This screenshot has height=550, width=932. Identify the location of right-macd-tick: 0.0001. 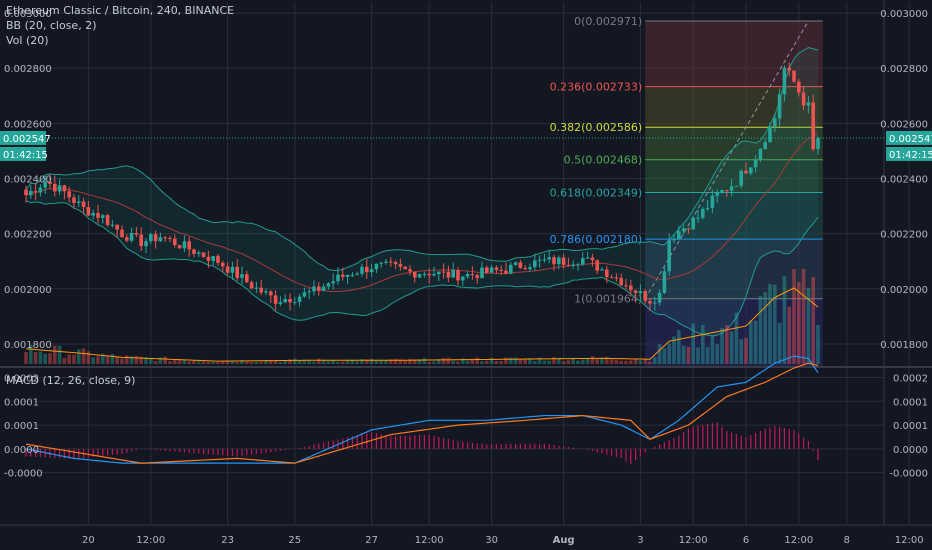
(910, 426).